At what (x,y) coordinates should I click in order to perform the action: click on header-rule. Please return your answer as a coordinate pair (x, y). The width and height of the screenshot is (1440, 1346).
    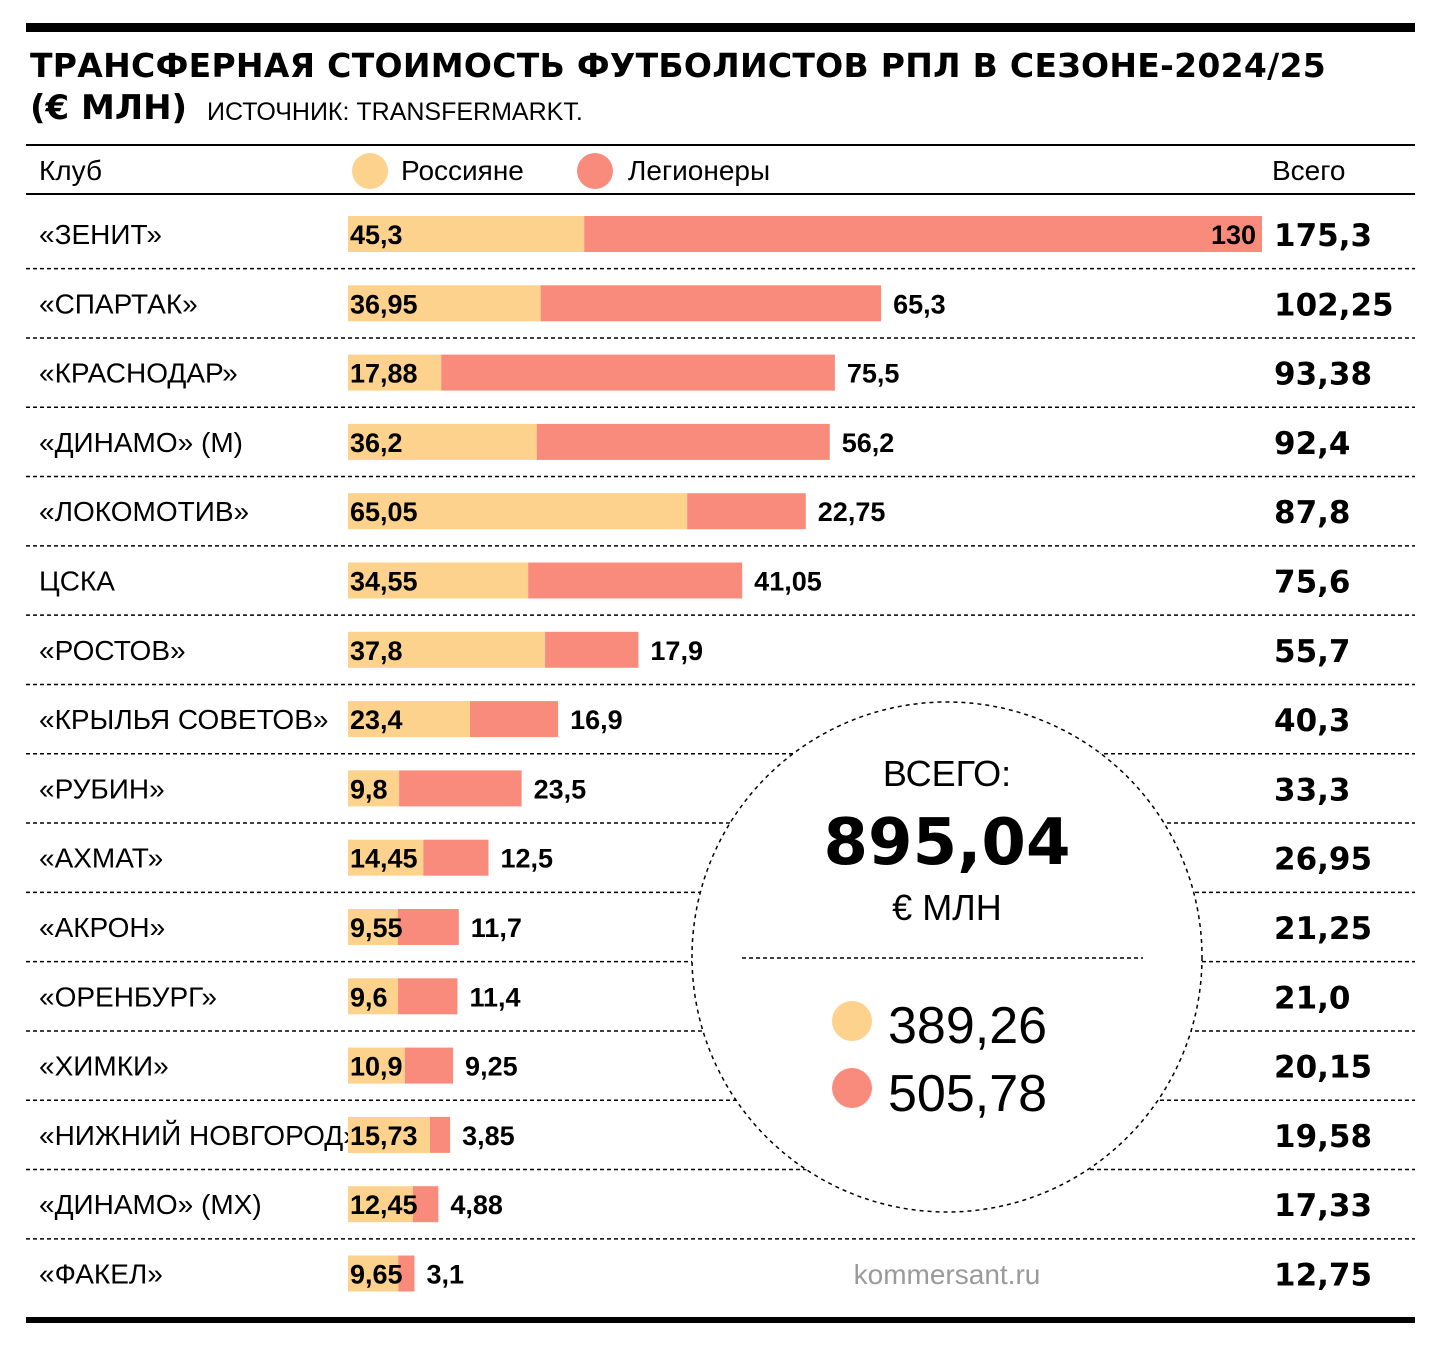
    Looking at the image, I should click on (720, 145).